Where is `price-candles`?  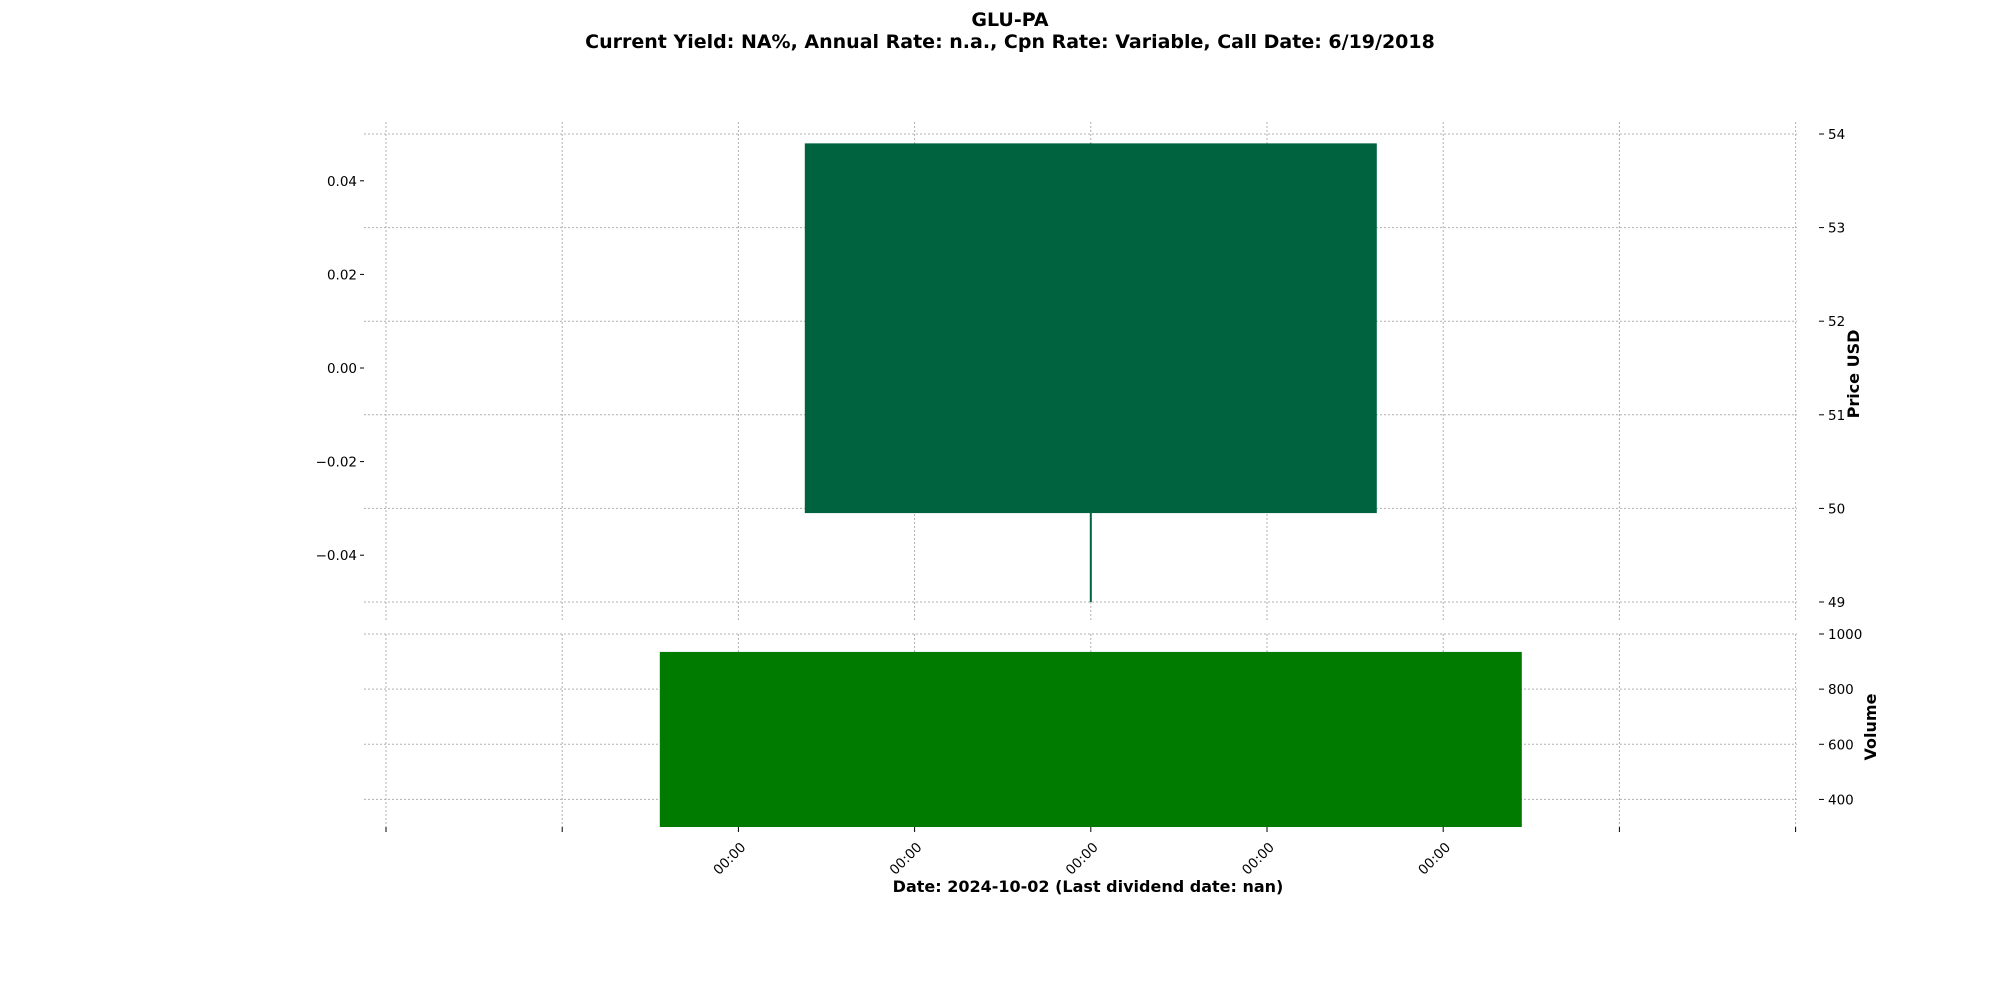
price-candles is located at coordinates (1090, 372).